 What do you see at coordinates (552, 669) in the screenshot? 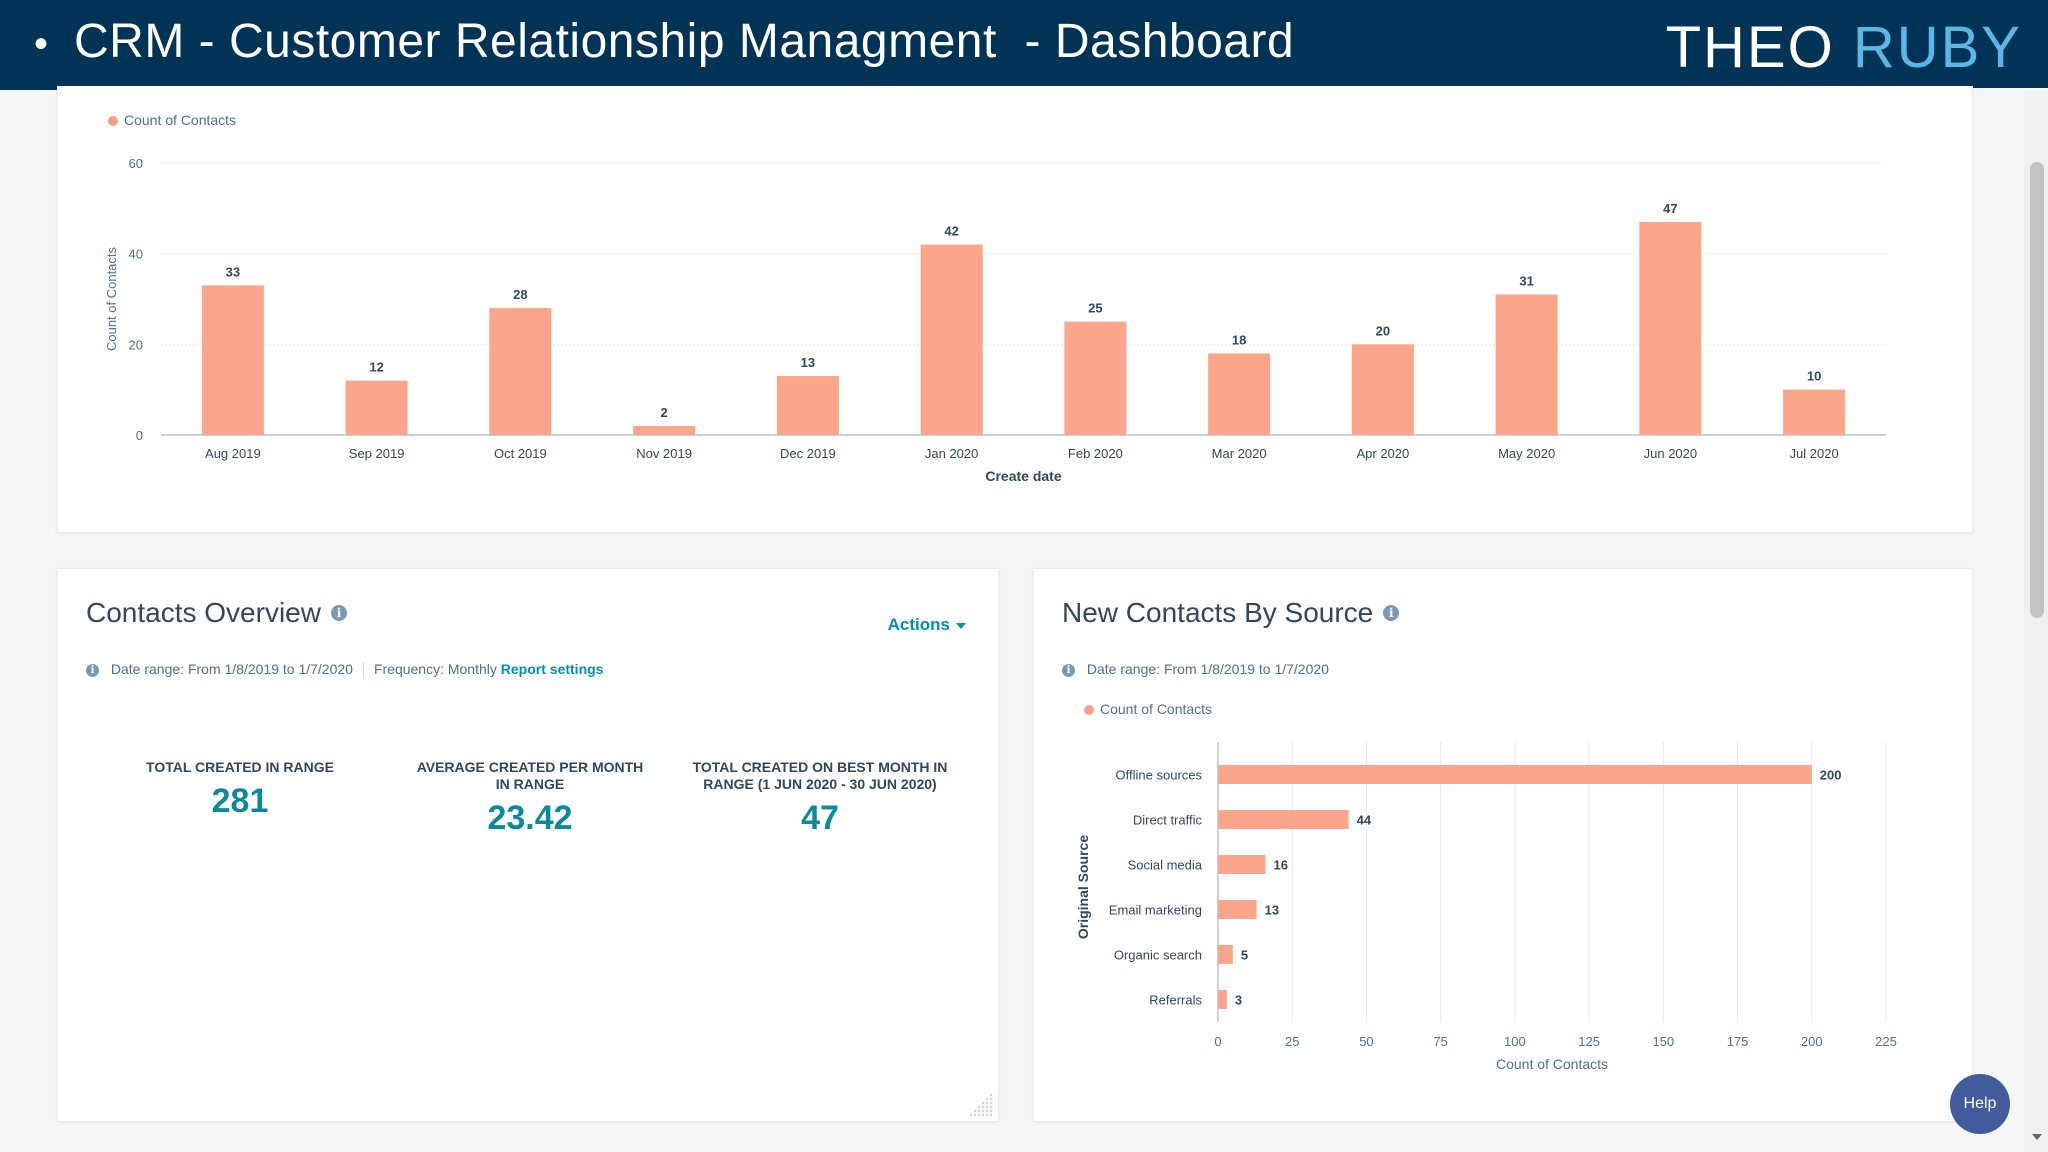
I see `report-settings-link: Report settings` at bounding box center [552, 669].